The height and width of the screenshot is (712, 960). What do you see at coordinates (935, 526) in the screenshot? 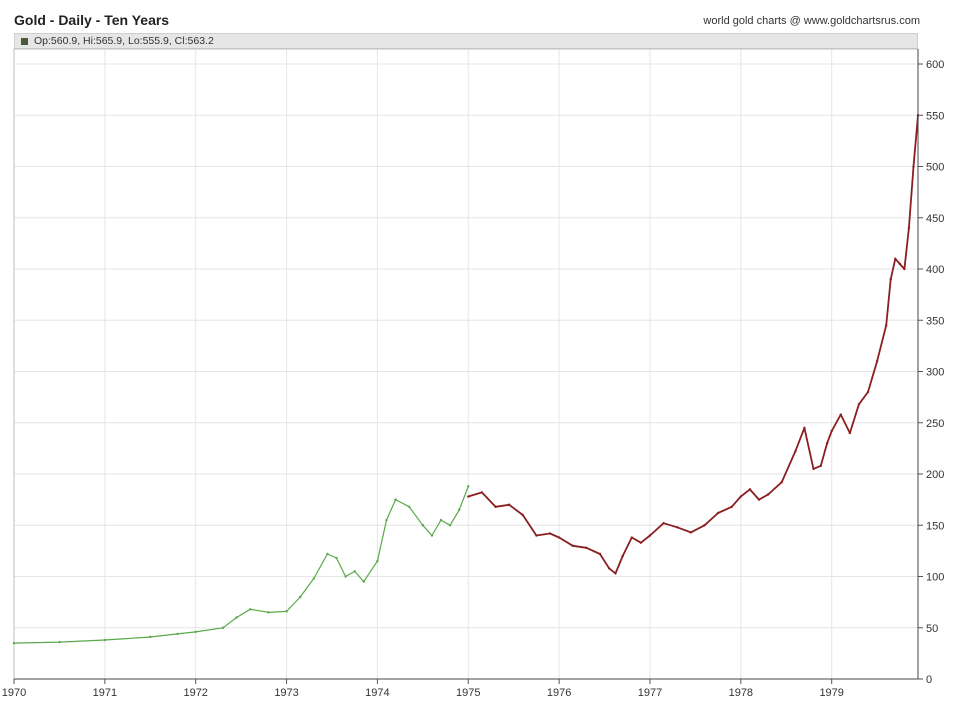
I see `y-tick-label: 150` at bounding box center [935, 526].